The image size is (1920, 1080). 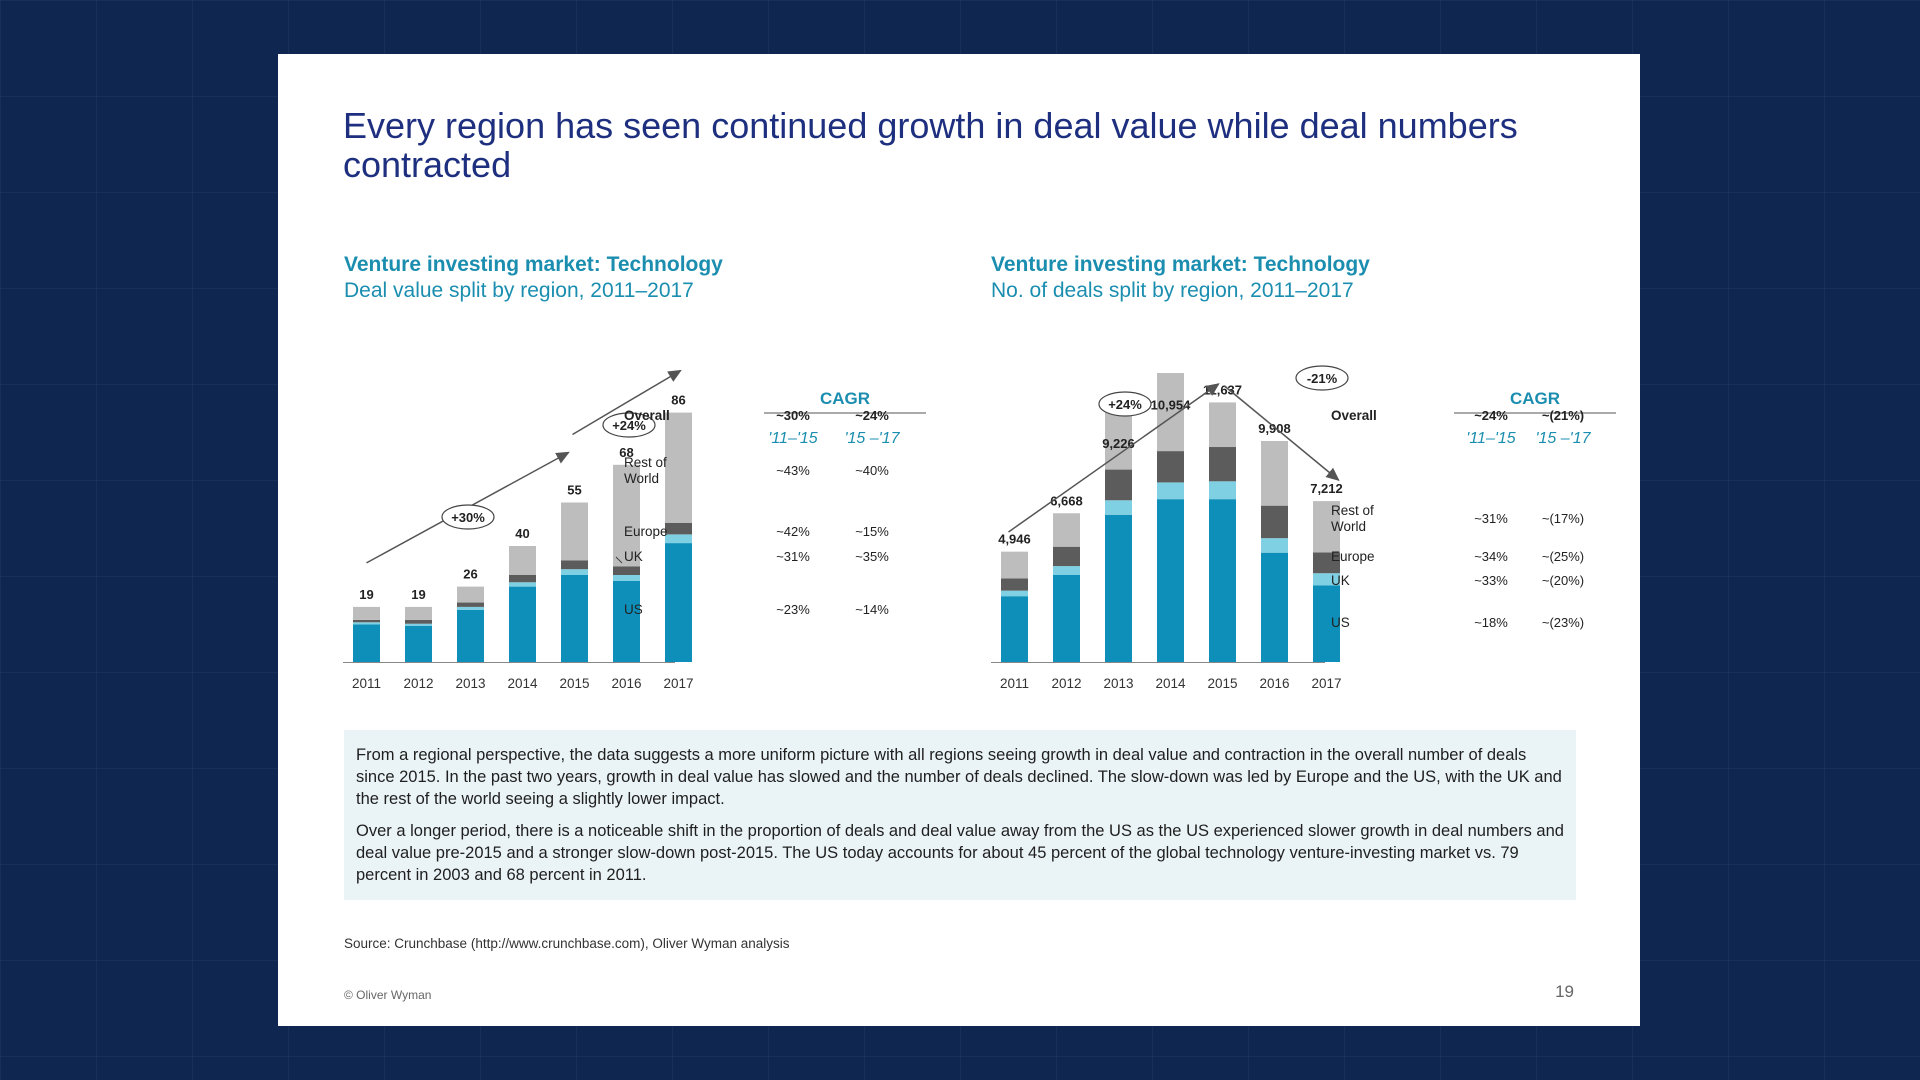 What do you see at coordinates (470, 574) in the screenshot?
I see `total-label-2013: 26` at bounding box center [470, 574].